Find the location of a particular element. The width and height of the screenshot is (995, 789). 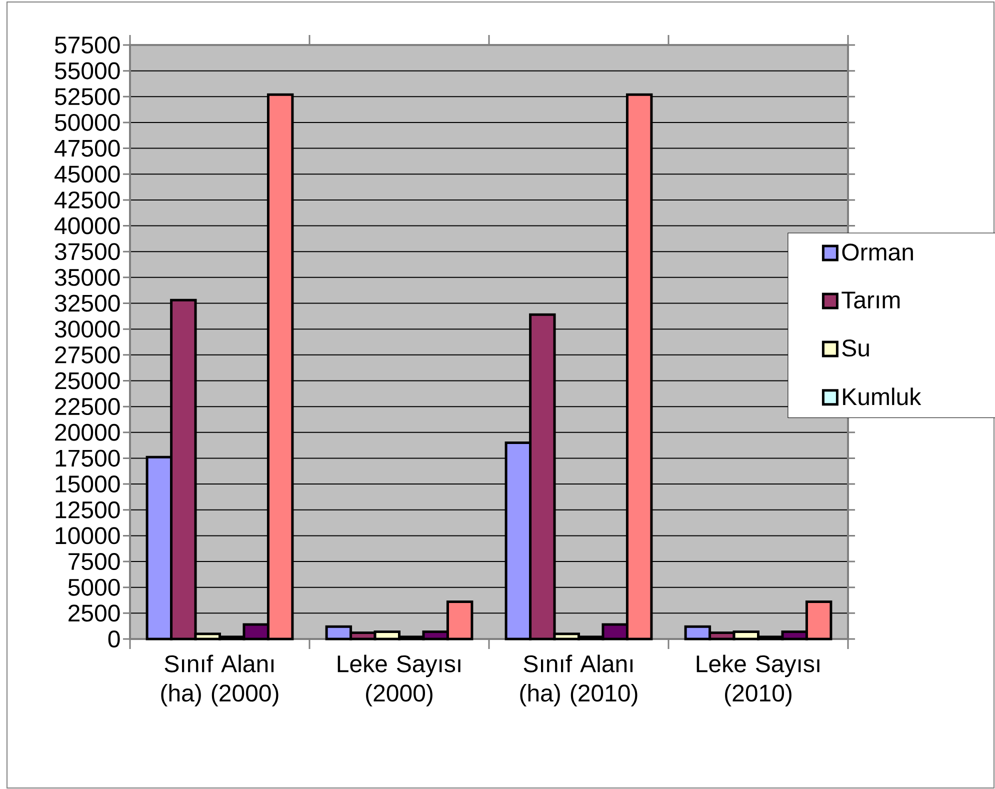

legend-label: Su is located at coordinates (855, 348).